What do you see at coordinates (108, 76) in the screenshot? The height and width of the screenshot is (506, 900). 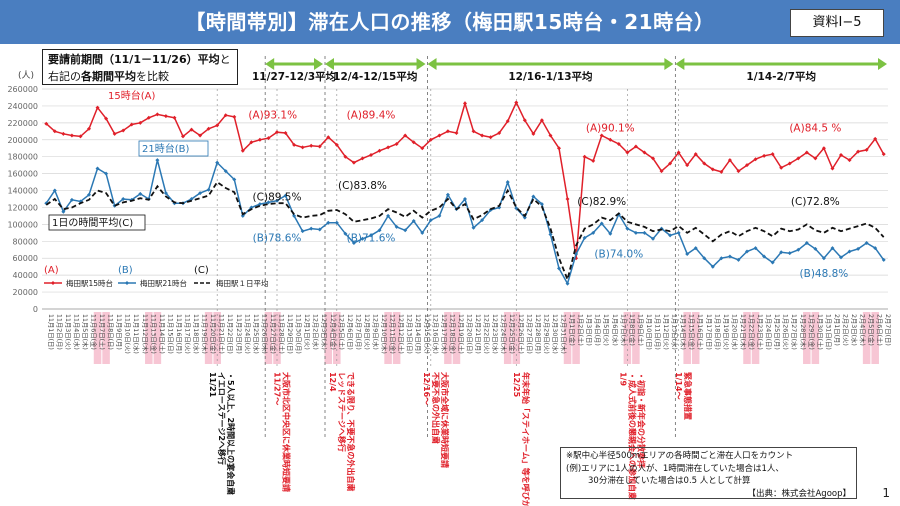 I see `note-average-bold: 各期間平均` at bounding box center [108, 76].